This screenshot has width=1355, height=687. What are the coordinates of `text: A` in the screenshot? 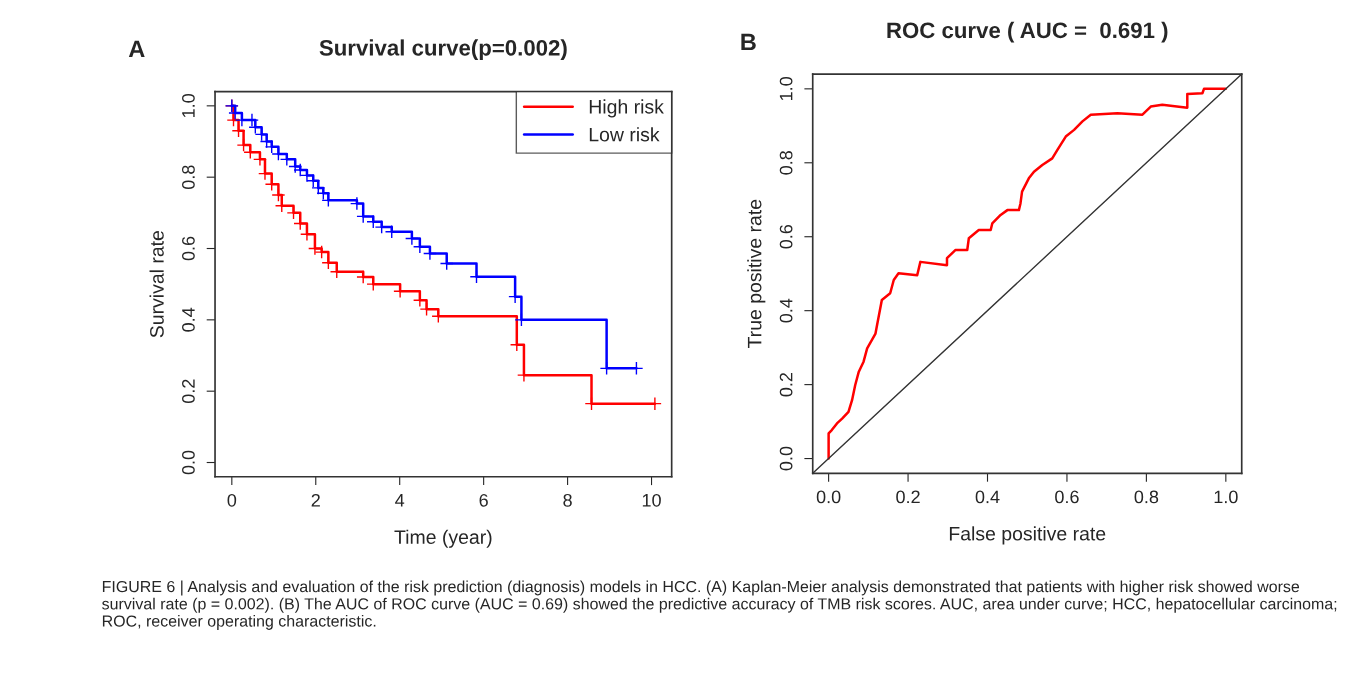 It's located at (136, 48).